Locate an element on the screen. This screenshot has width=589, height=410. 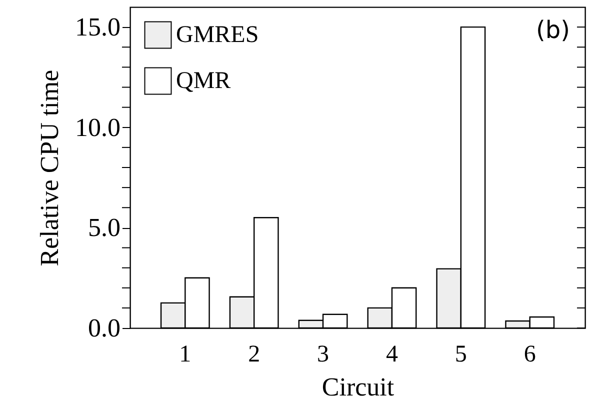
y-tick-label: 0.0 is located at coordinates (104, 328).